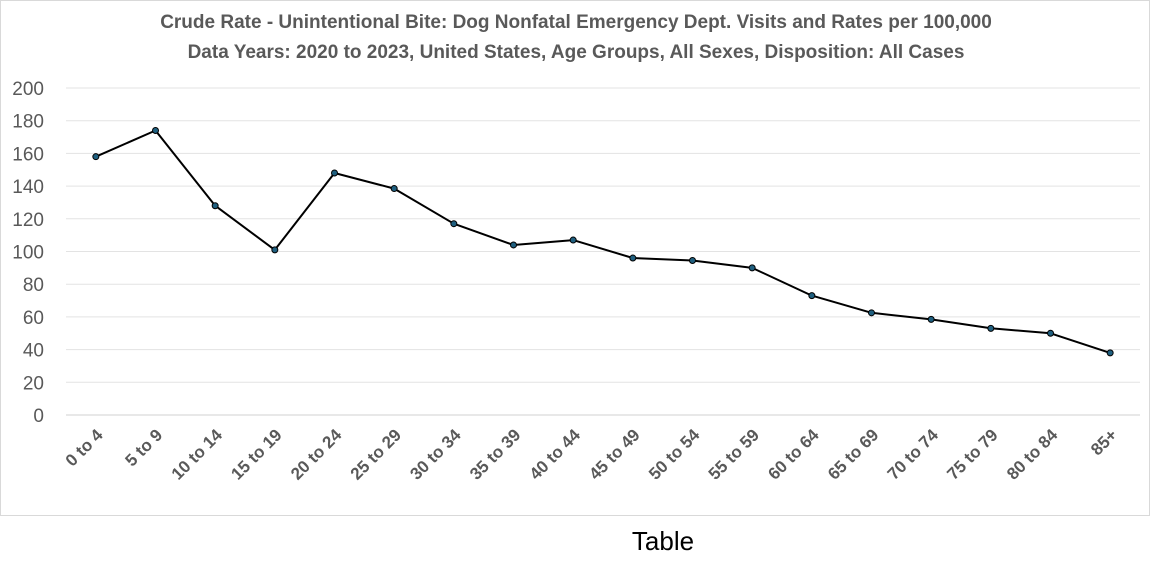 Image resolution: width=1152 pixels, height=563 pixels. I want to click on chart-caption: Table, so click(663, 541).